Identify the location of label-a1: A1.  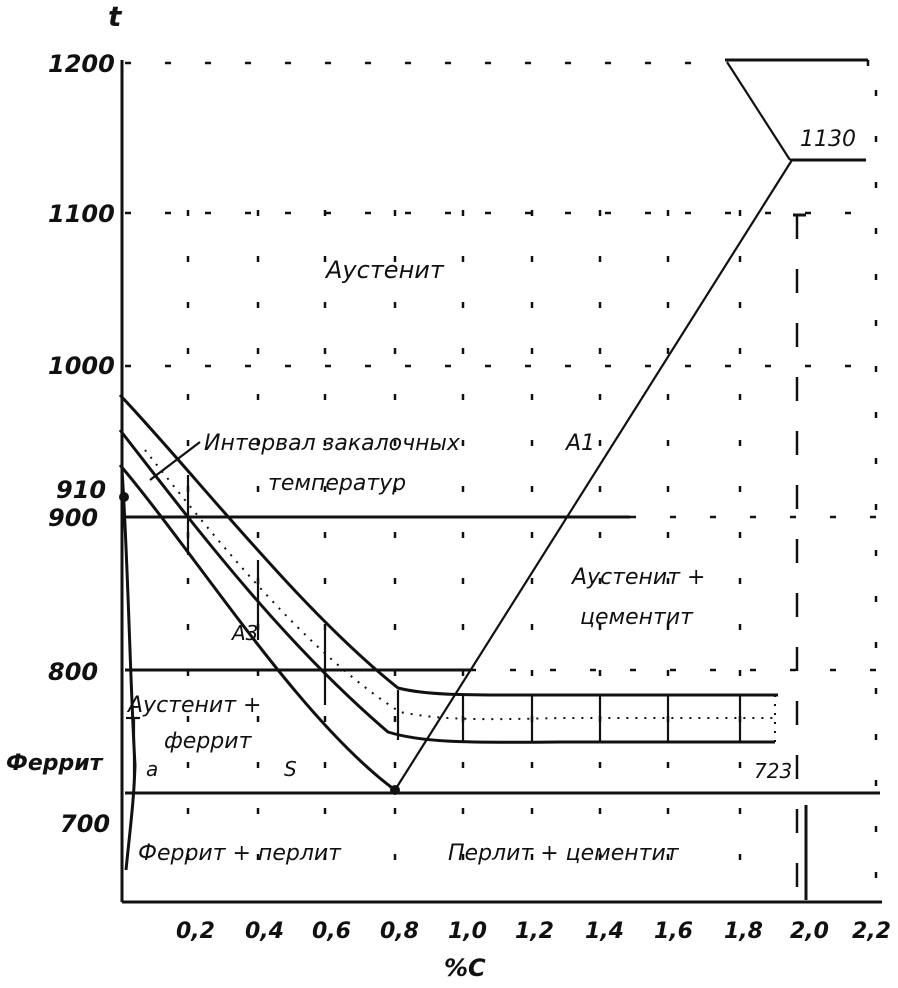
(579, 443).